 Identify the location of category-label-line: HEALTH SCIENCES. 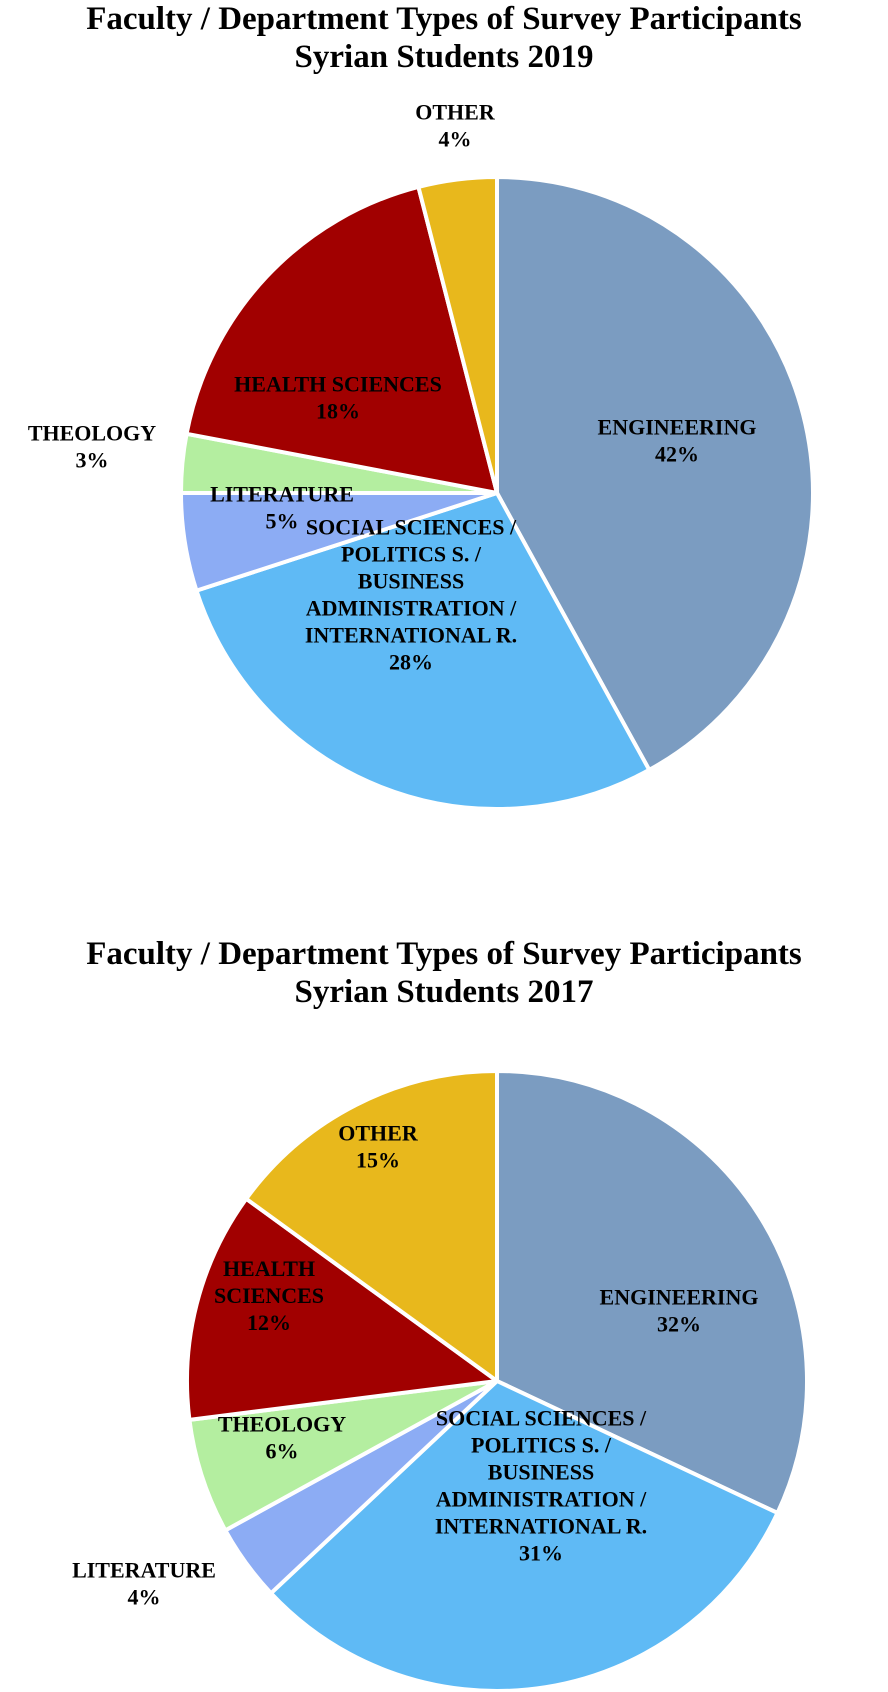
(338, 384).